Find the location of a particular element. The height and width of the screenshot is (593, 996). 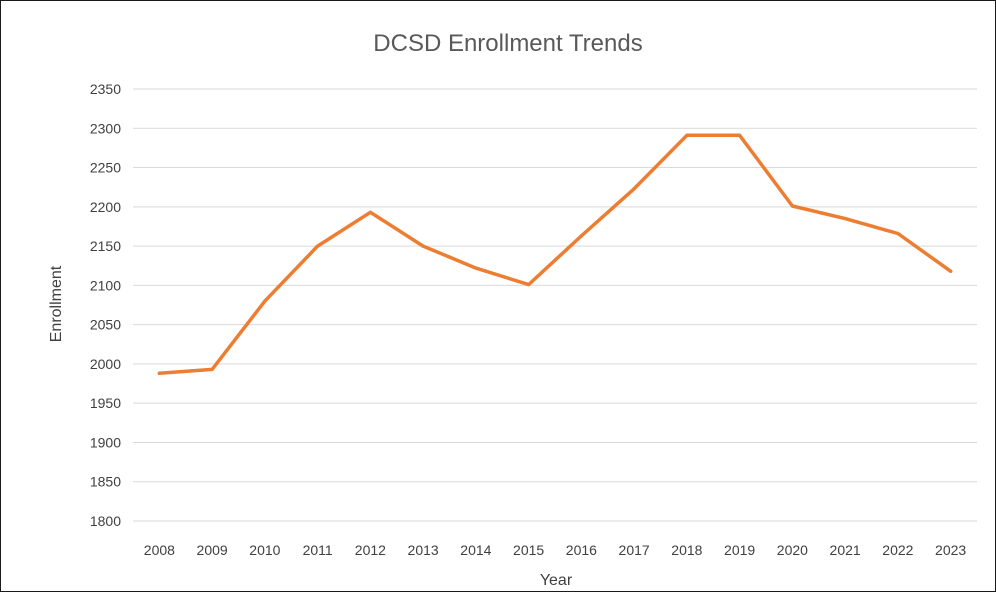

data-point-2016 is located at coordinates (581, 236).